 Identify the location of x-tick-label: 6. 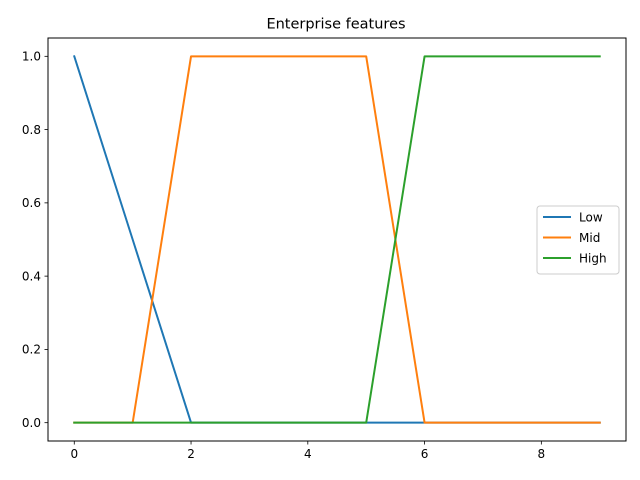
(425, 454).